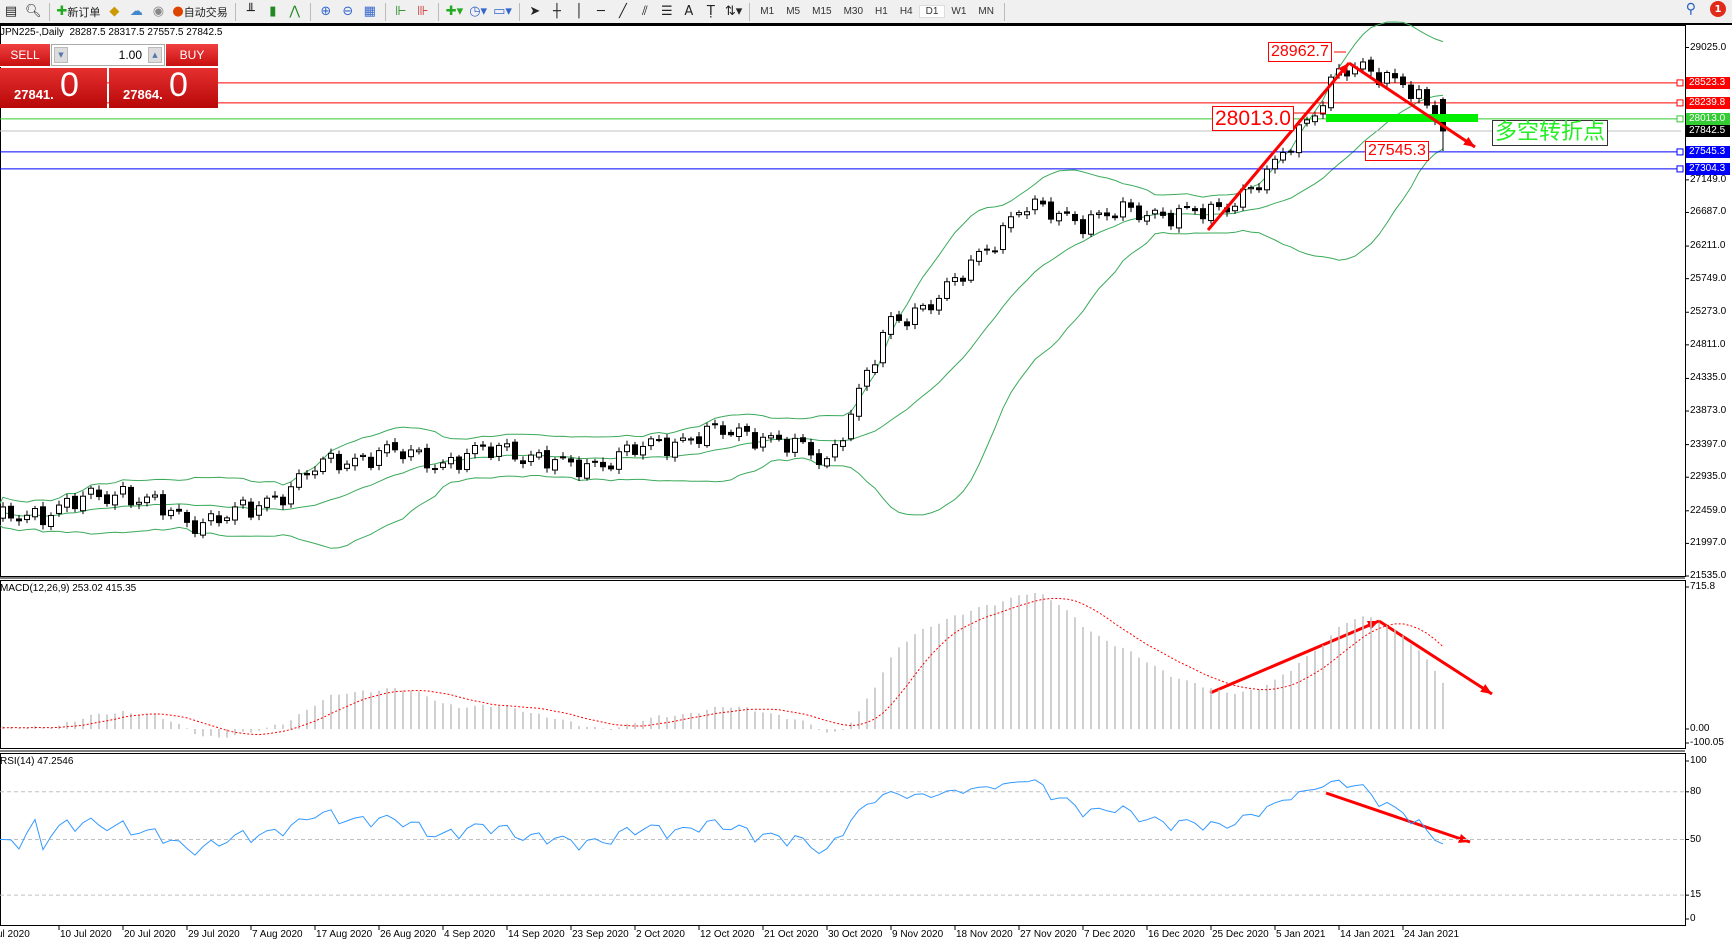 Image resolution: width=1732 pixels, height=943 pixels. I want to click on indicators-icon: ✚▾, so click(454, 11).